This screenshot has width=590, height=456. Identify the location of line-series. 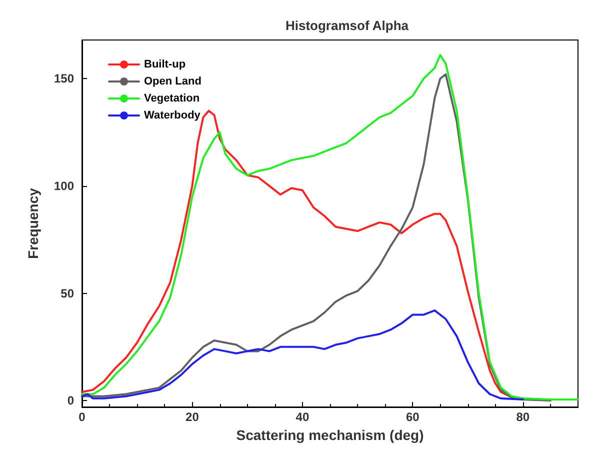
(302, 354).